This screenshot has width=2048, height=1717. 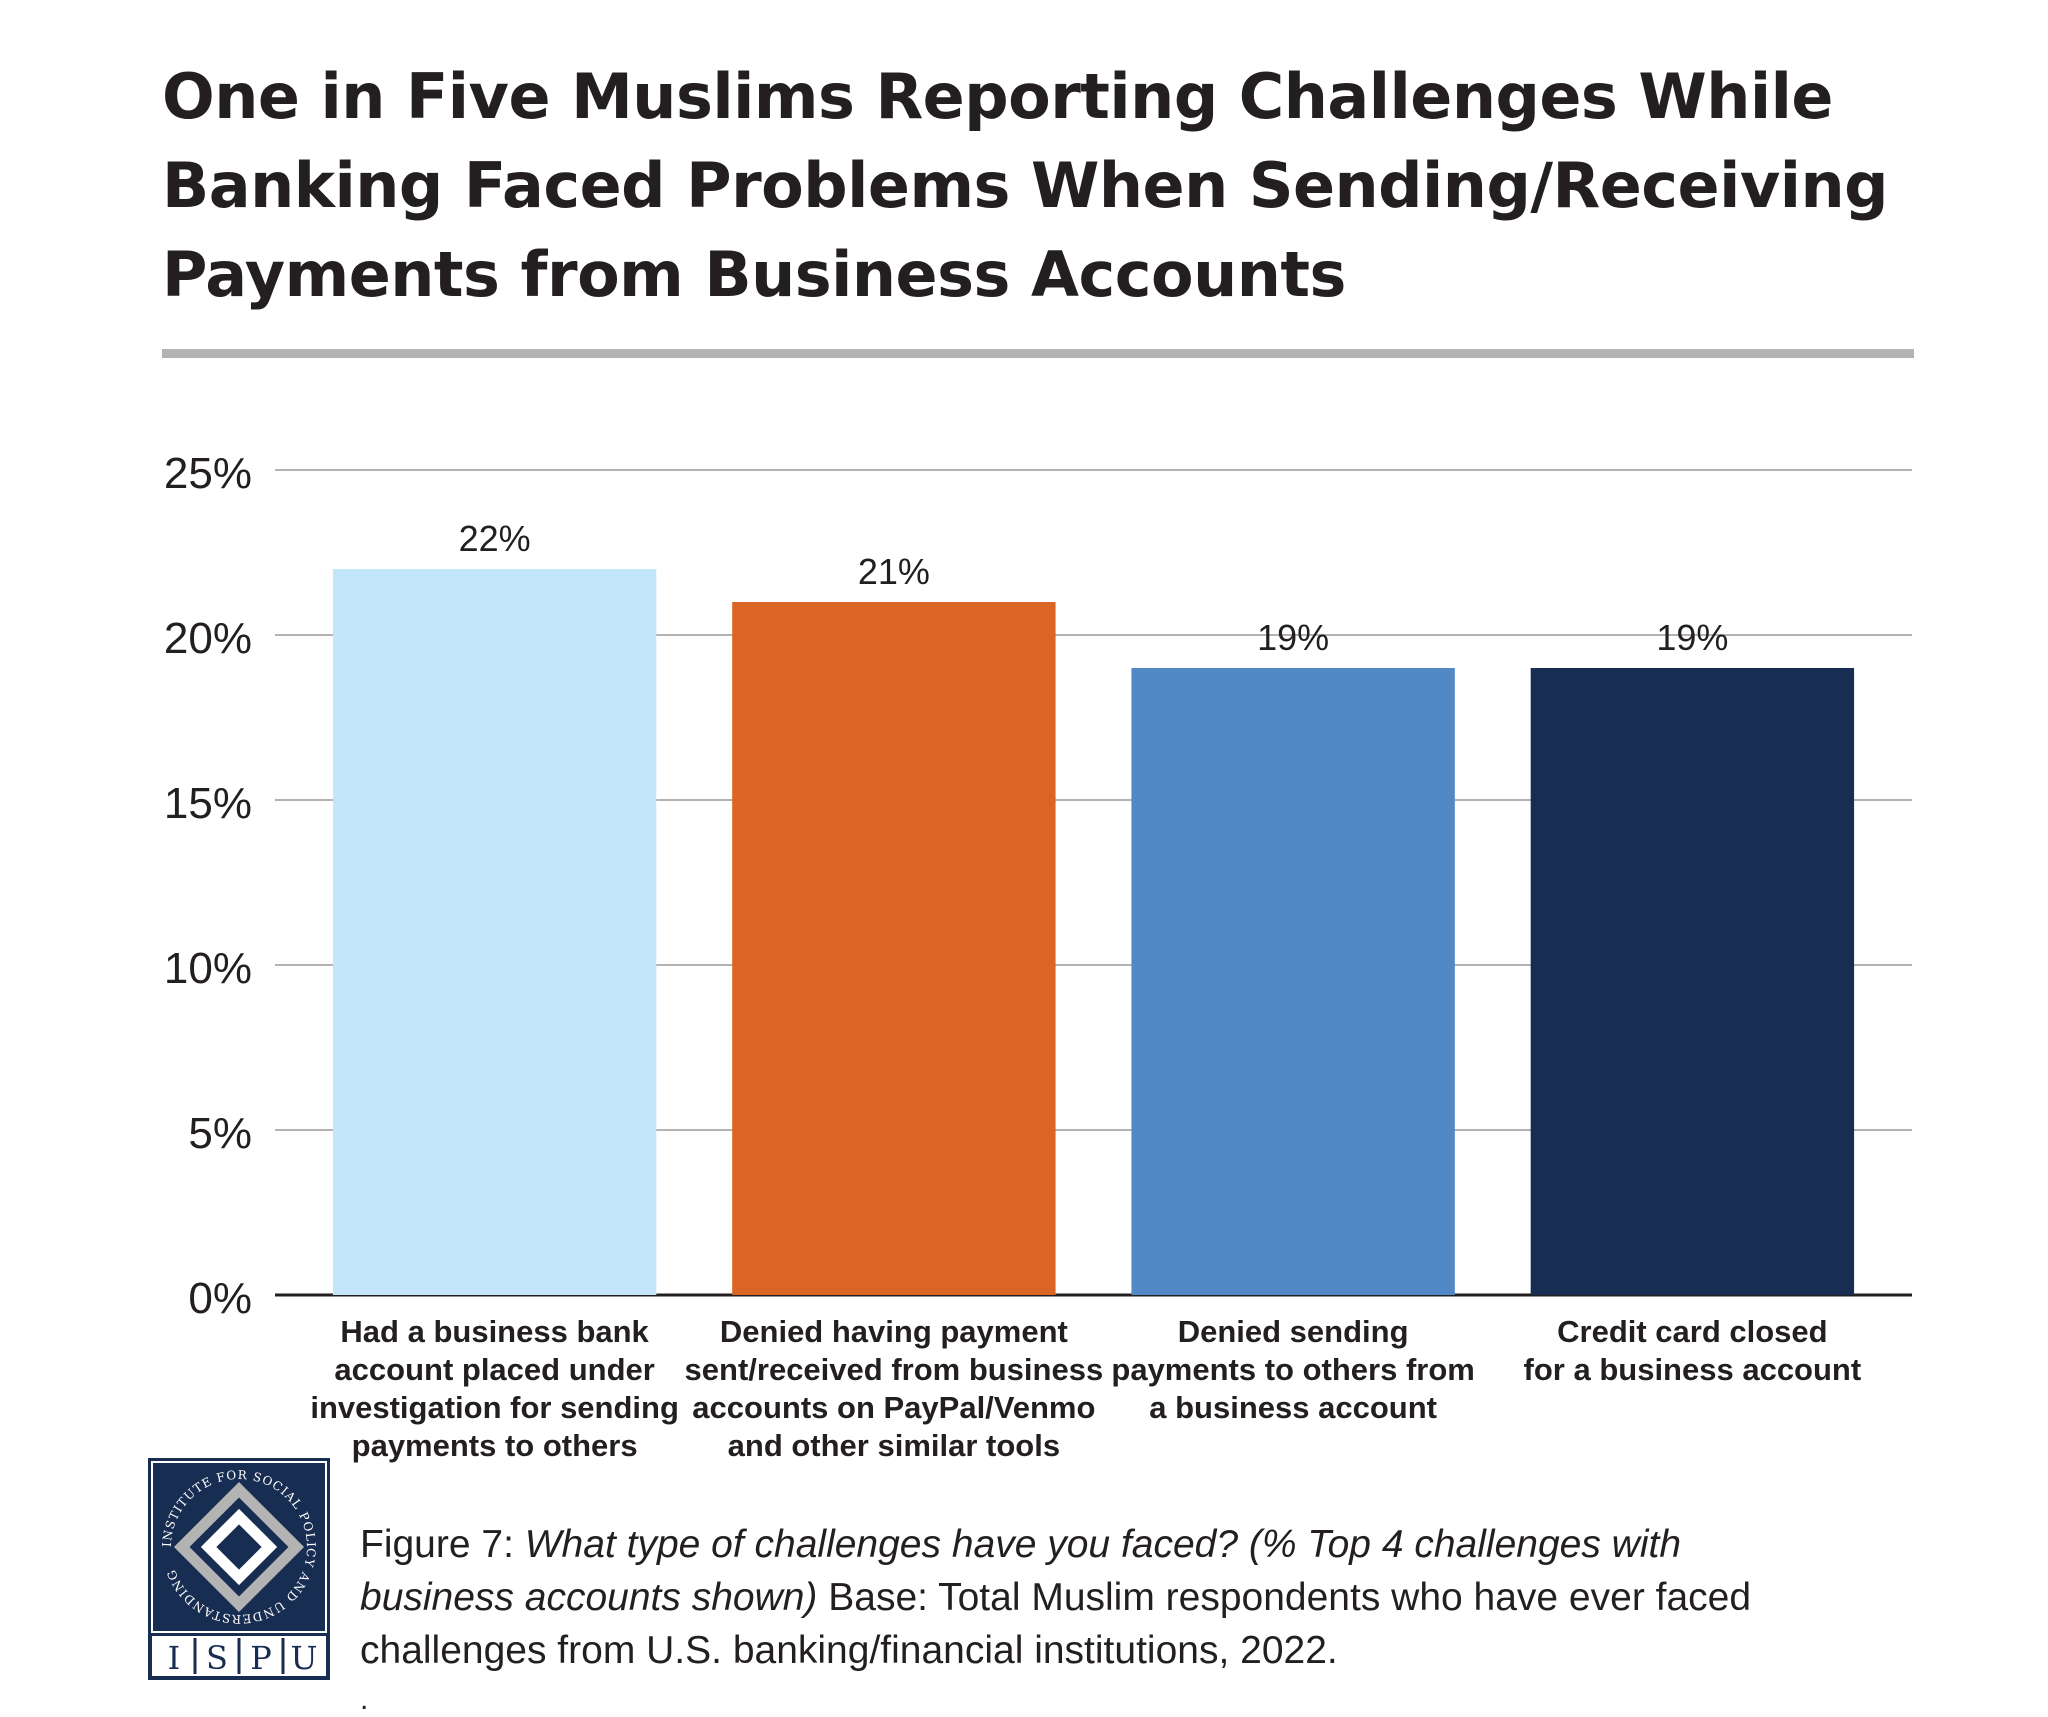 What do you see at coordinates (208, 886) in the screenshot?
I see `y-axis-ticks: 0% 5% 10% 15% 20% 25%` at bounding box center [208, 886].